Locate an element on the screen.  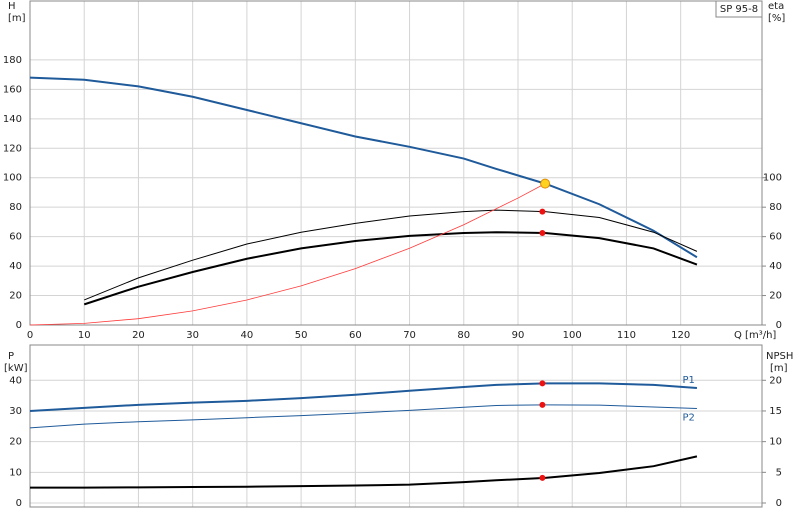
x-tick-label: 120 is located at coordinates (680, 335).